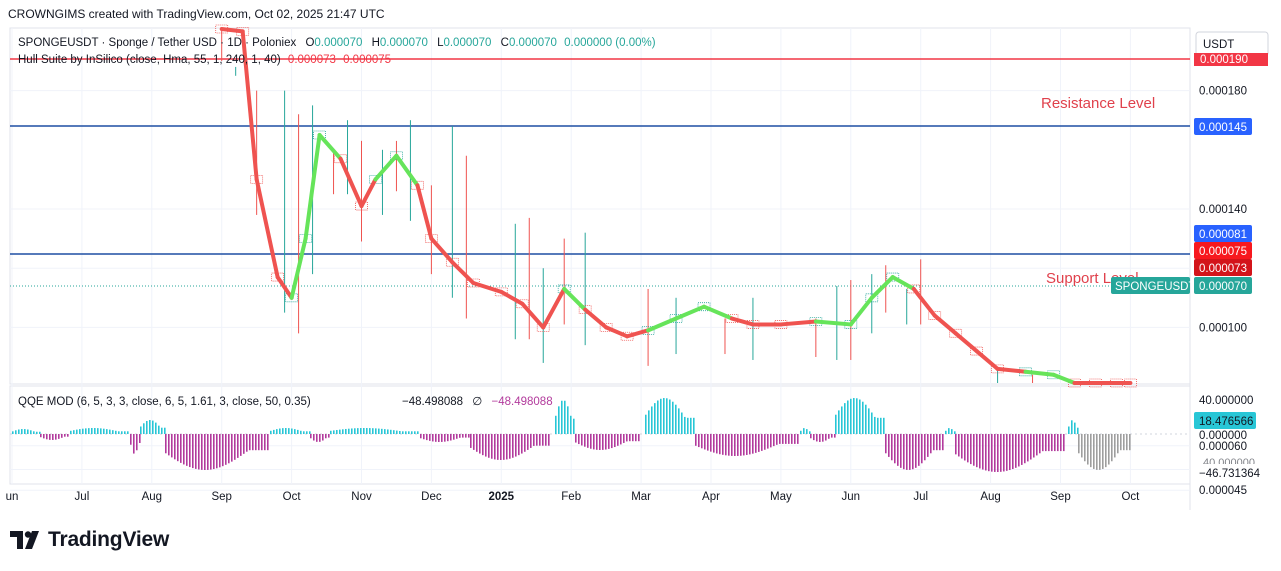 This screenshot has height=571, width=1281. I want to click on tag-hull-dn, so click(1223, 267).